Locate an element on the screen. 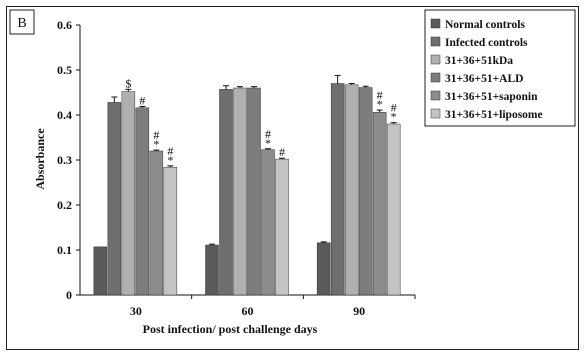 The image size is (585, 356). legend-box is located at coordinates (500, 68).